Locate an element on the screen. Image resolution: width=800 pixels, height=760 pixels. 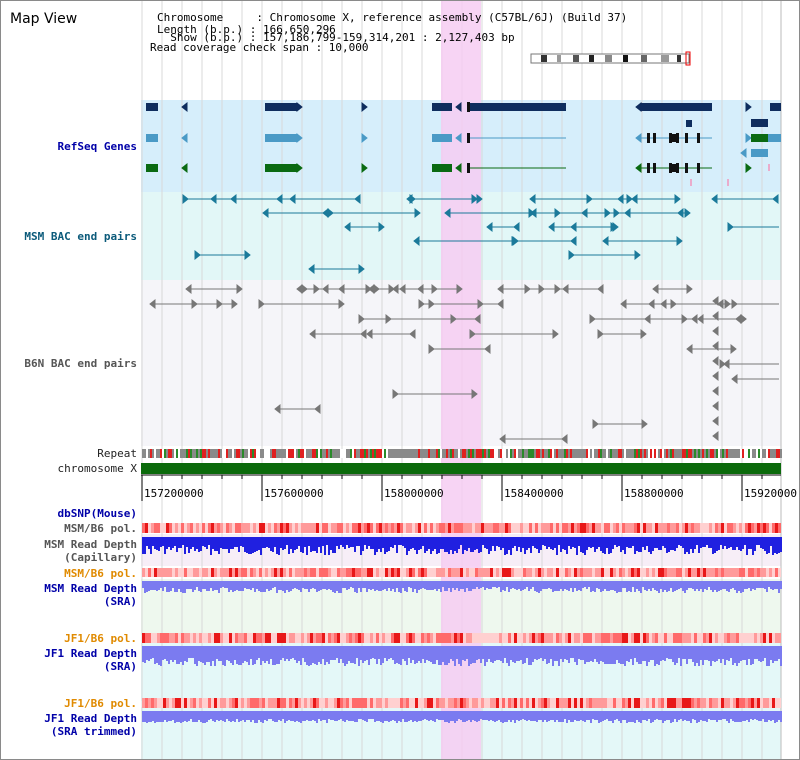
track-label-msm-depth-capillary: MSM Read Depth (Capillary) is located at coordinates (90, 551).